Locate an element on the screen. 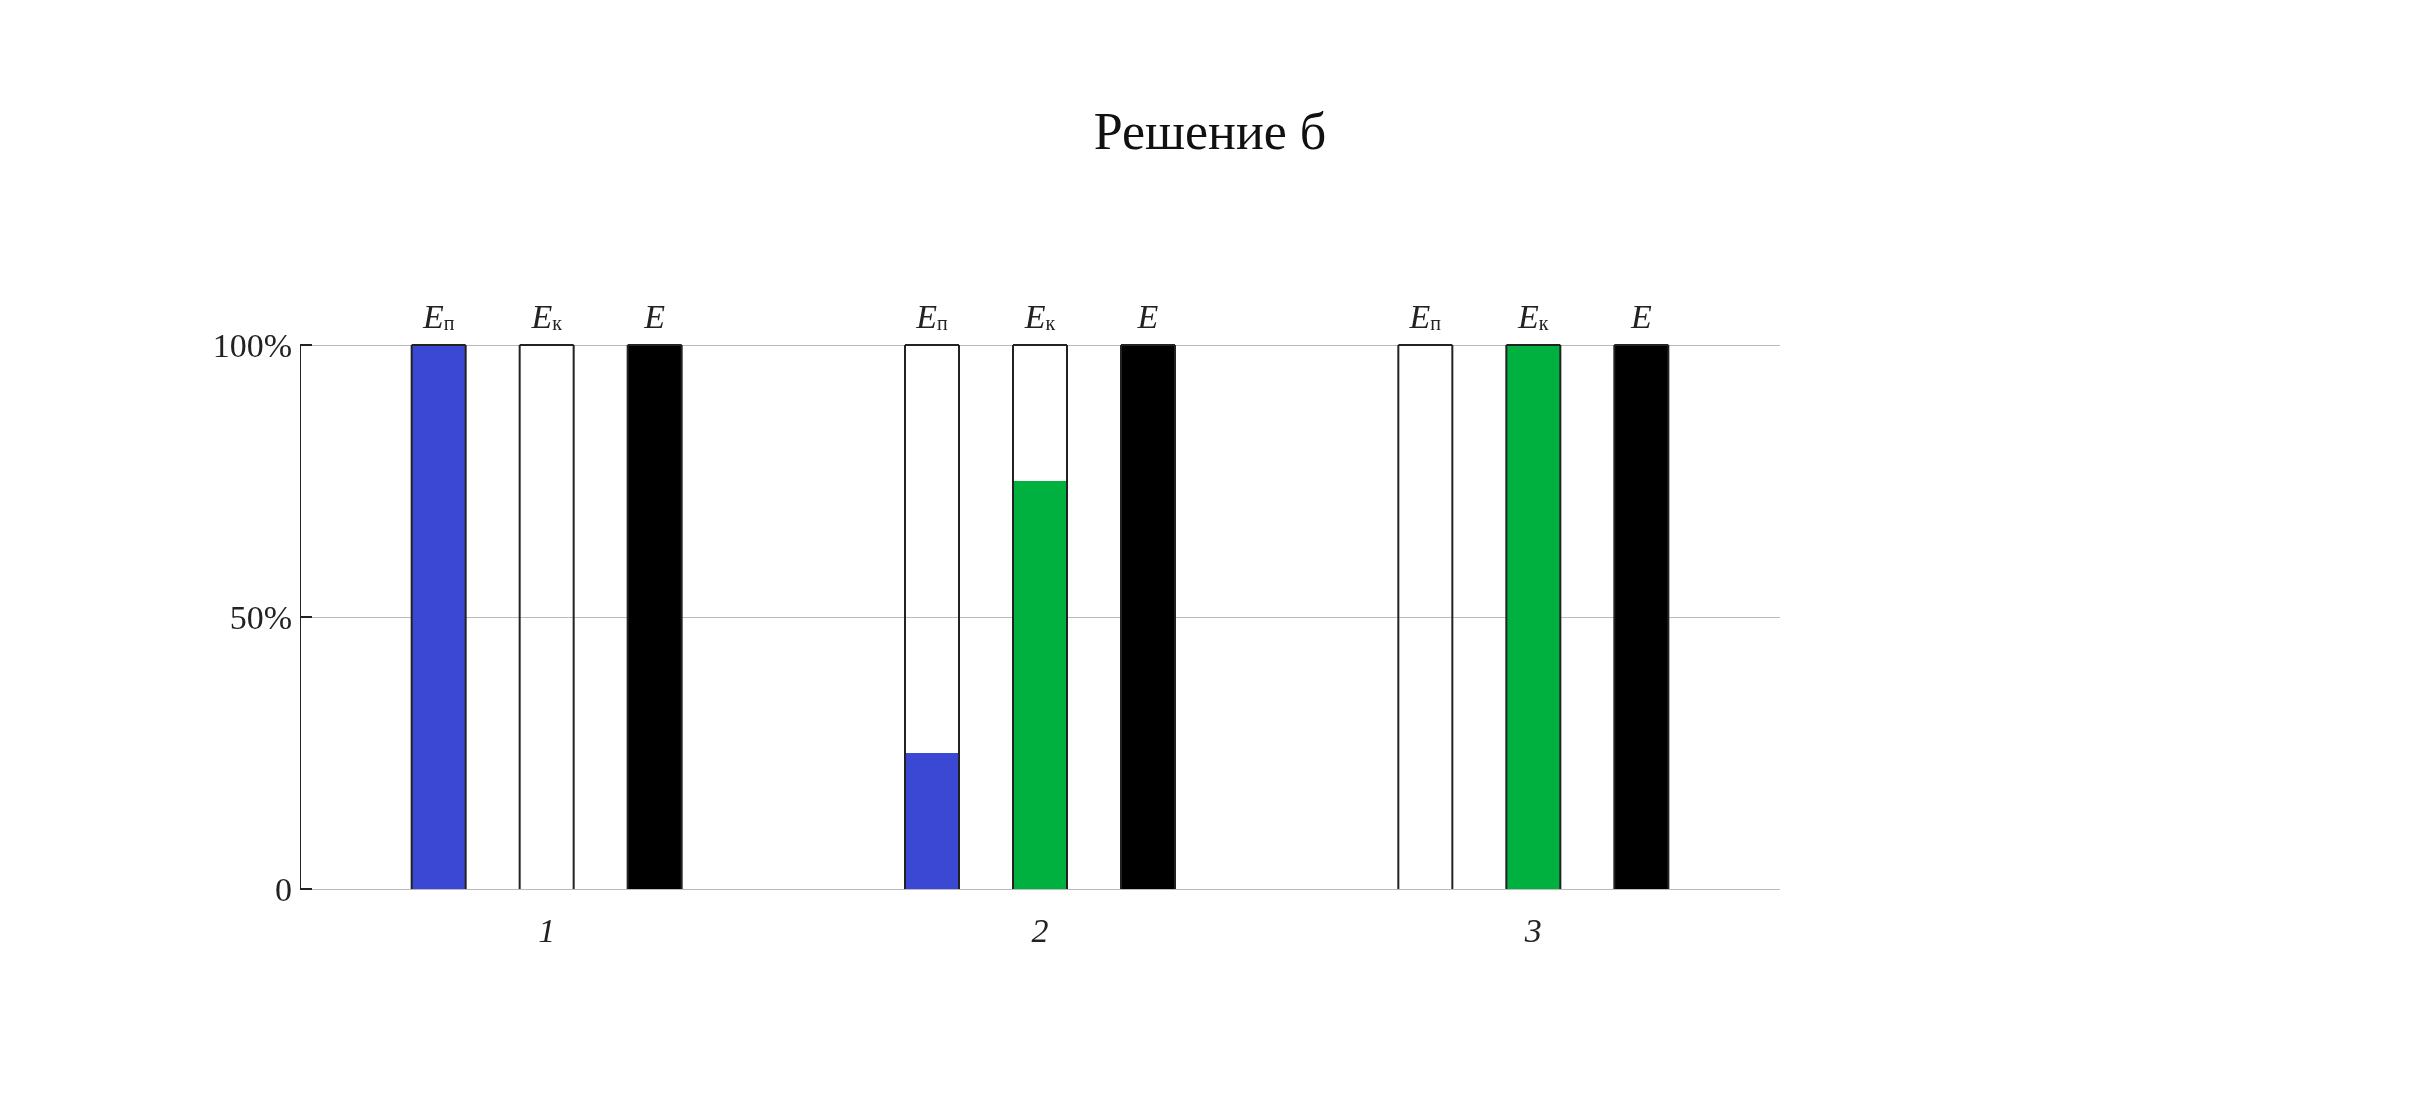 The height and width of the screenshot is (1104, 2420). x-tick-label: 1 is located at coordinates (547, 930).